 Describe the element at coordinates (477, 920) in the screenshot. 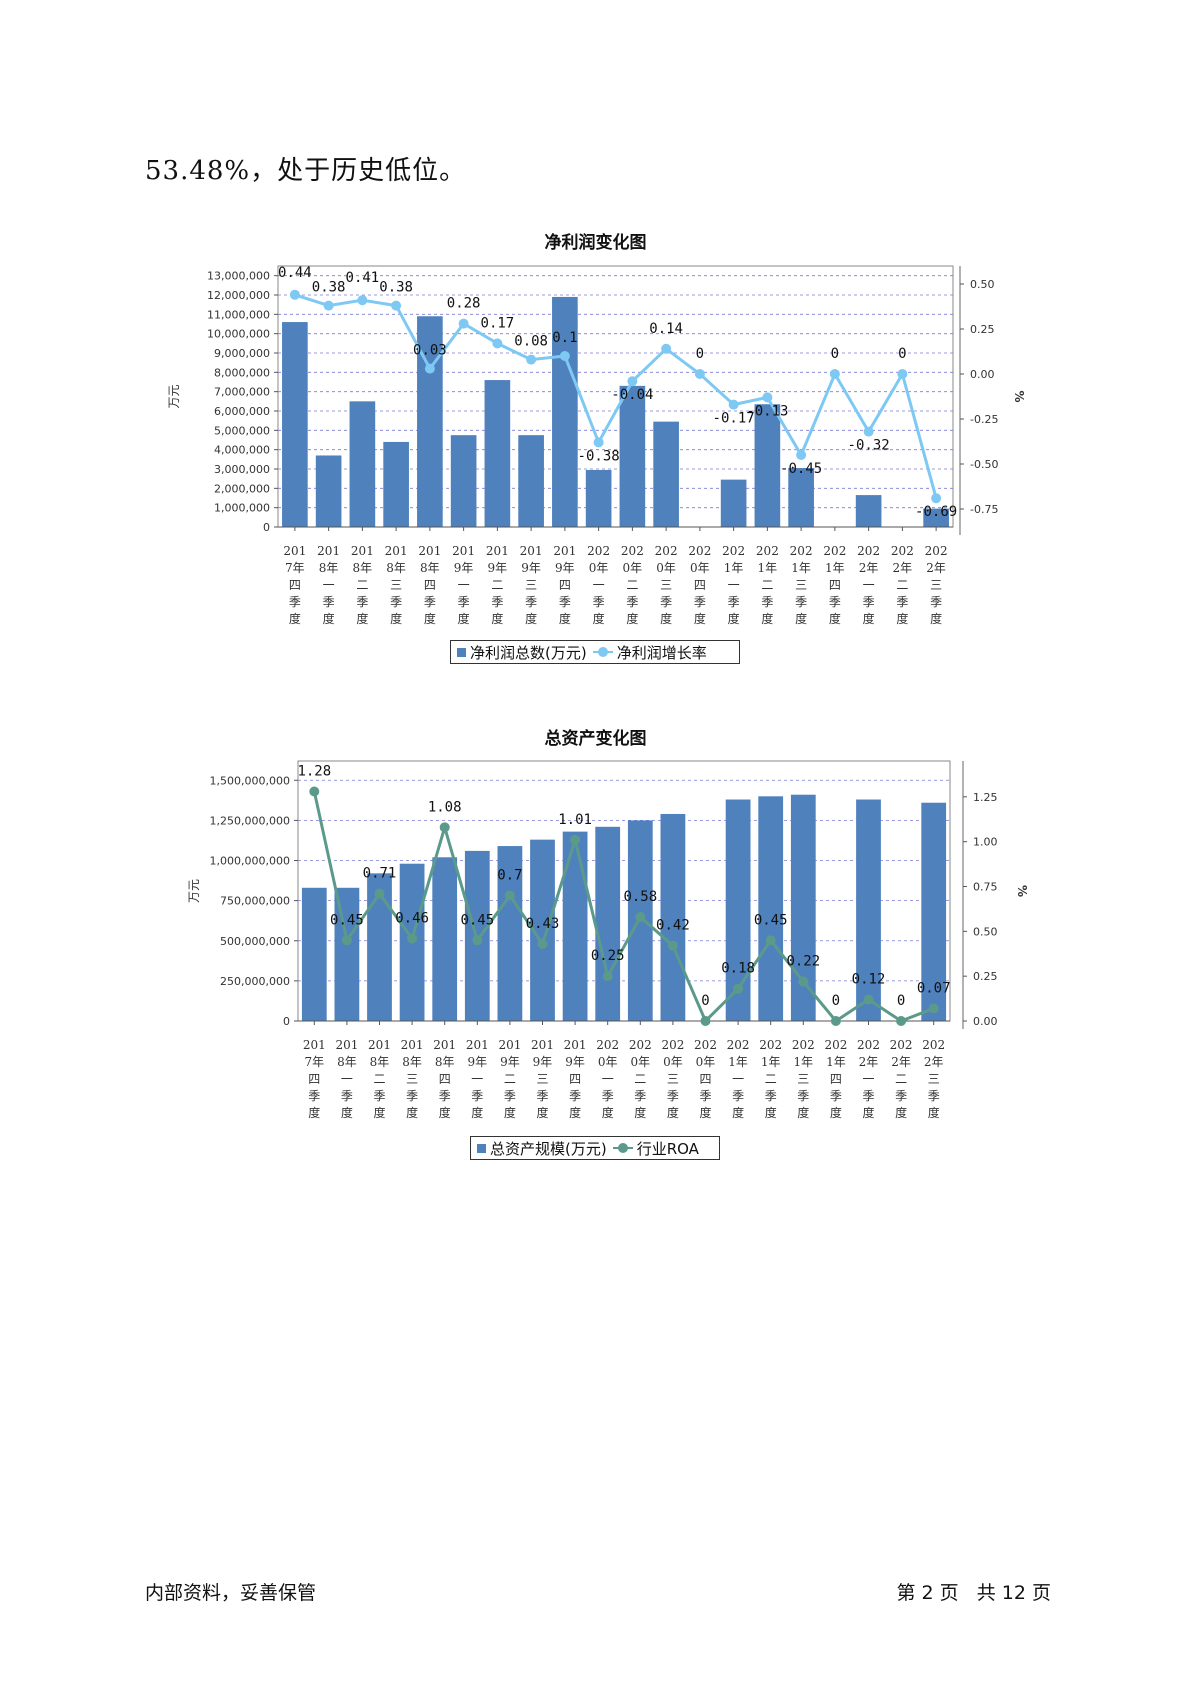

I see `data-label: 0.45` at that location.